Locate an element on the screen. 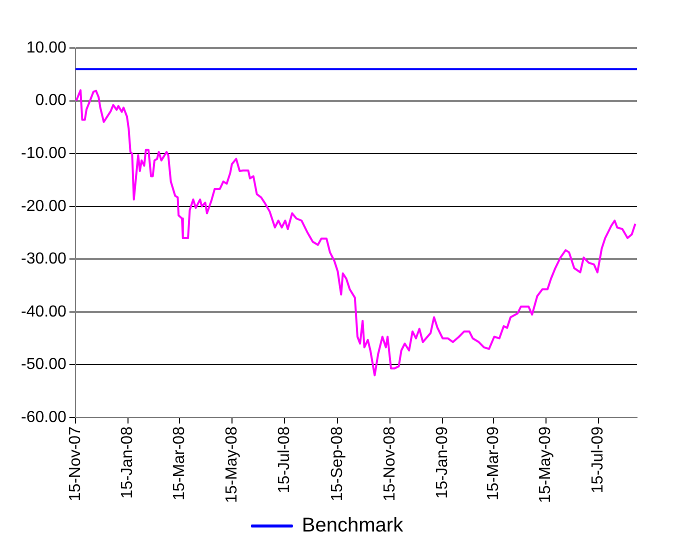  x-tick-label: 15-Jan-09 is located at coordinates (443, 462).